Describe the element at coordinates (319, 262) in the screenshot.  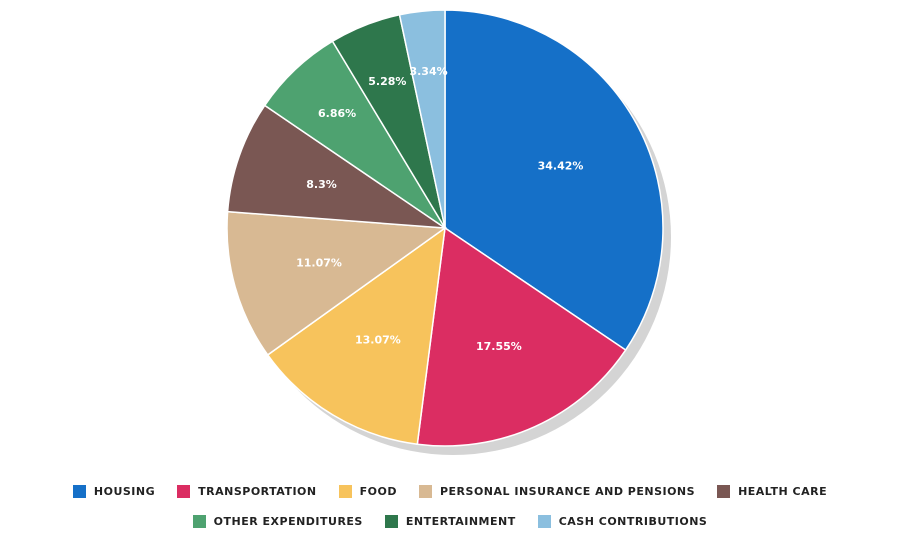
I see `slice-label-personal-insurance-and-pensions: 11.07%` at that location.